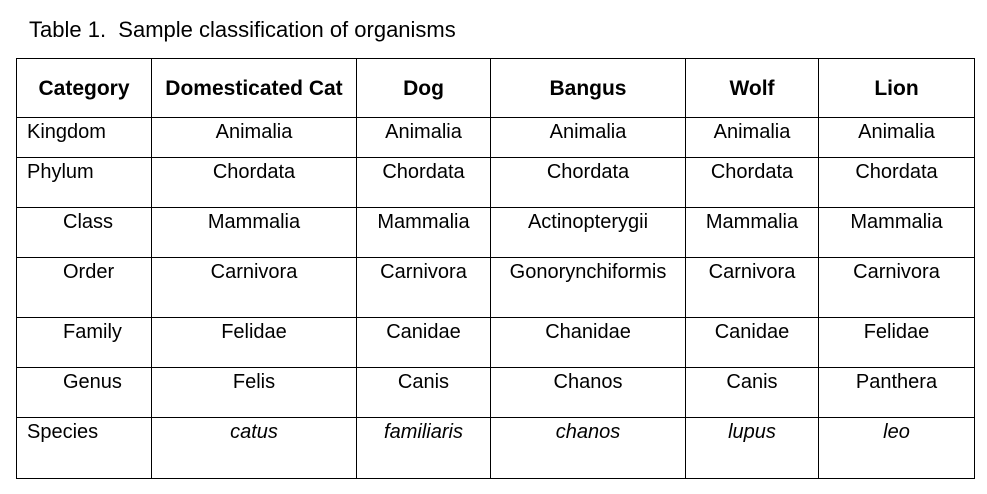 This screenshot has width=987, height=494. What do you see at coordinates (588, 88) in the screenshot?
I see `column-header-bangus: Bangus` at bounding box center [588, 88].